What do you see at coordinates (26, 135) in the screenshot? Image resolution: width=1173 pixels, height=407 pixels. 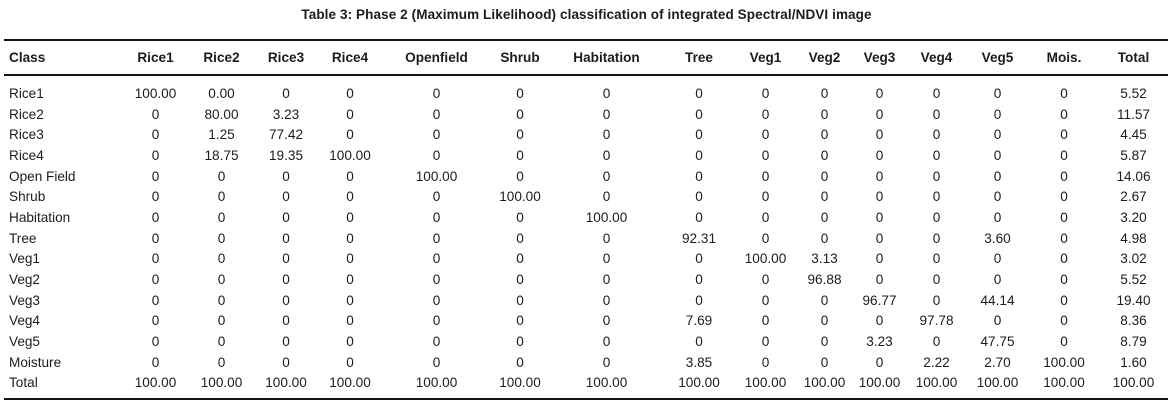 I see `row-label: Rice3` at bounding box center [26, 135].